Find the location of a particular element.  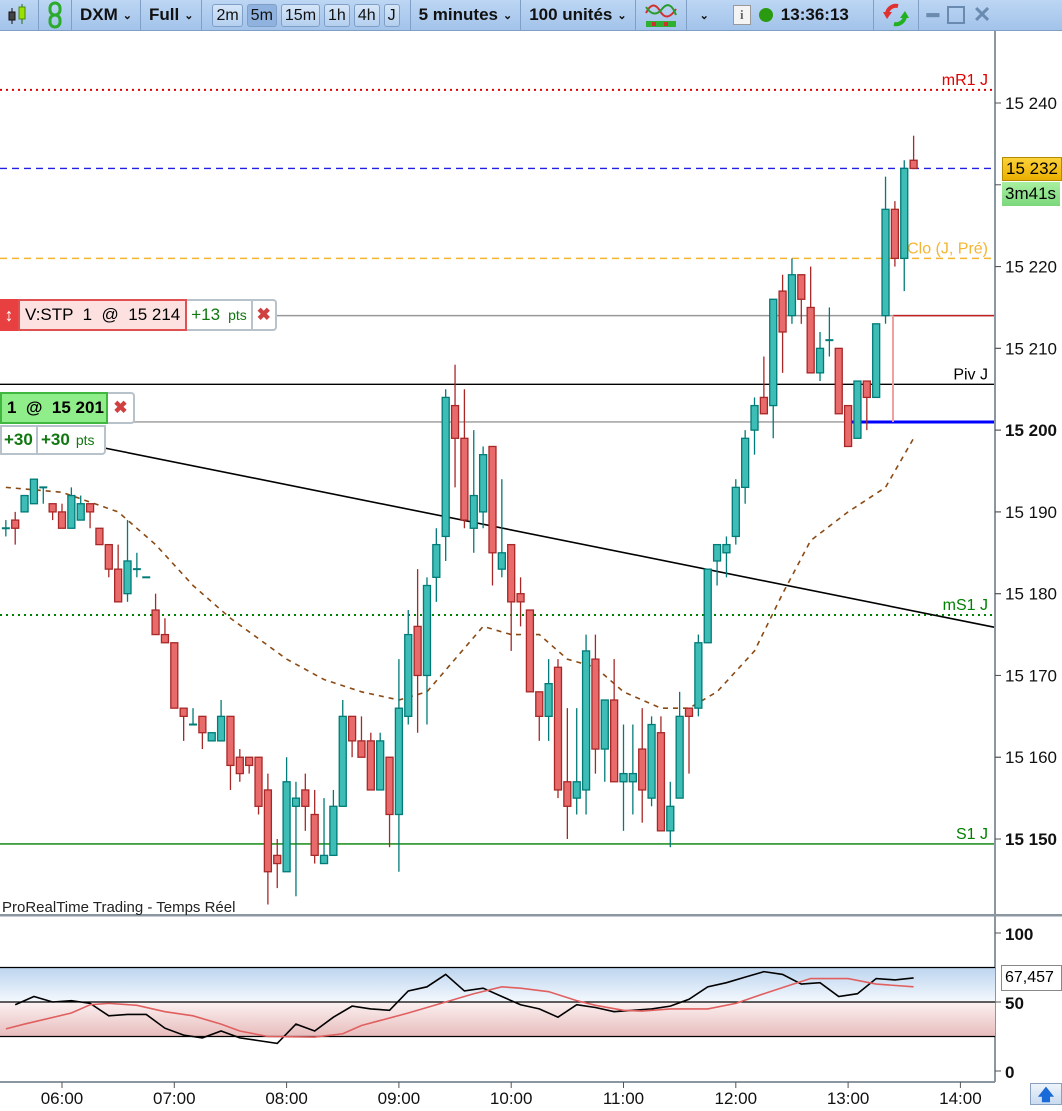

drag-arrows-icon: ↕ is located at coordinates (9, 315).